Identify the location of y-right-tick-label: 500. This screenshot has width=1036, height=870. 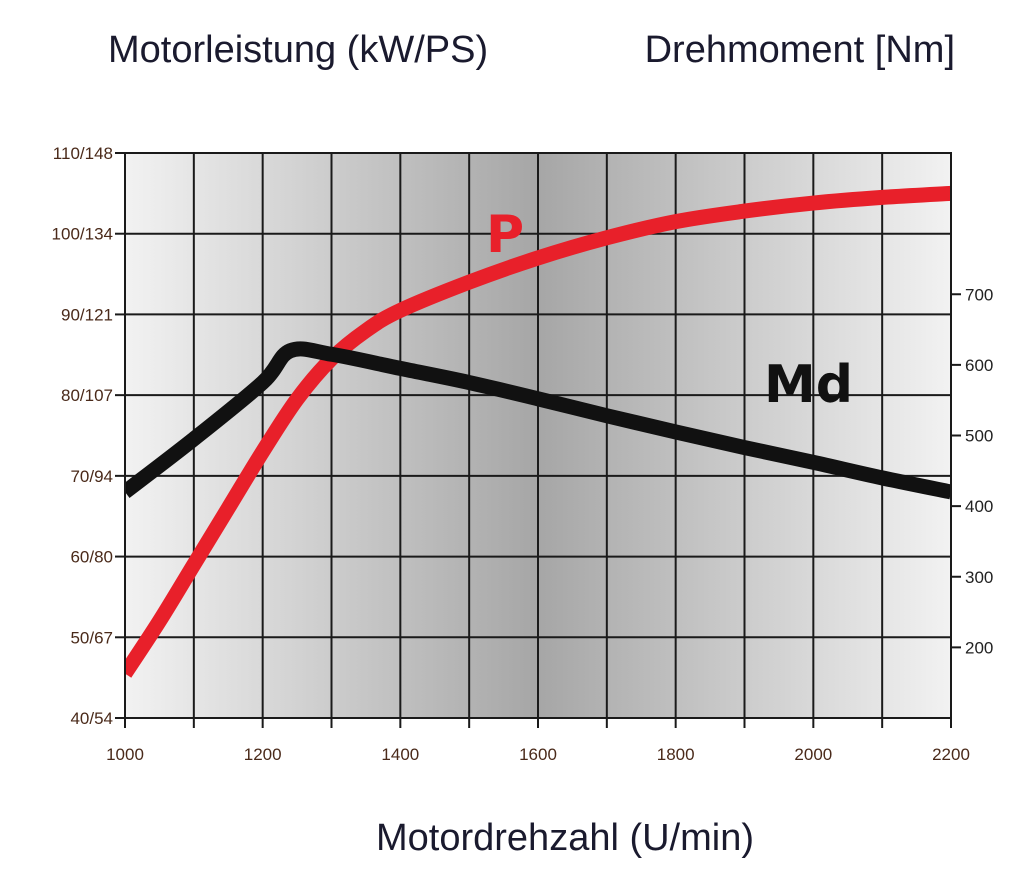
(979, 436).